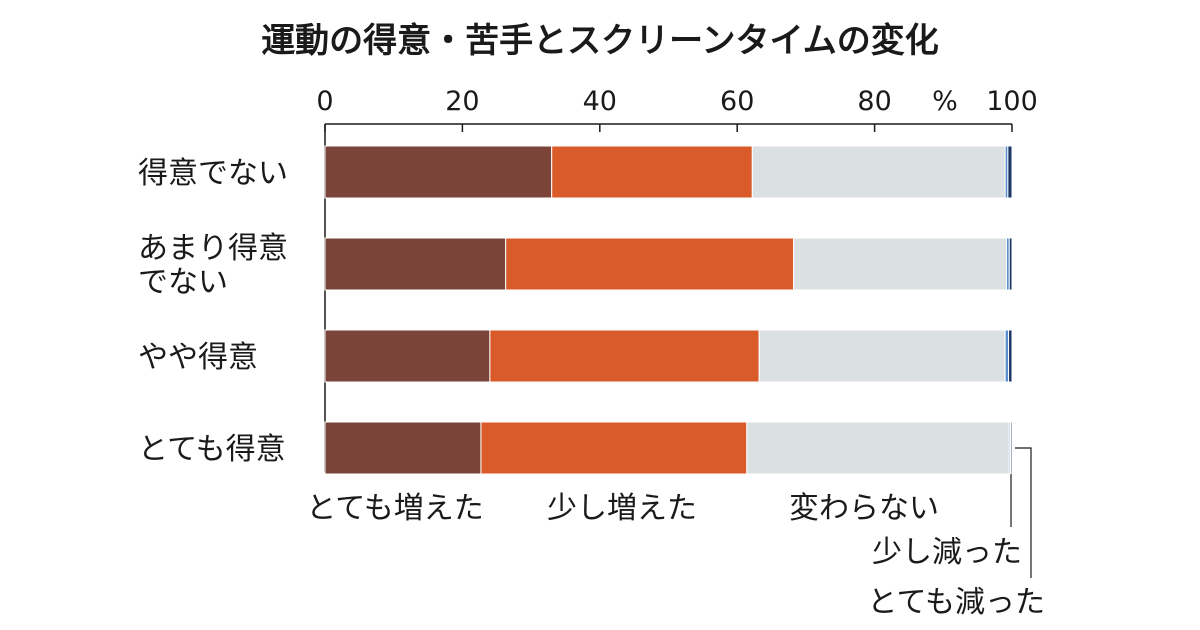  I want to click on category-label: やや得意, so click(198, 357).